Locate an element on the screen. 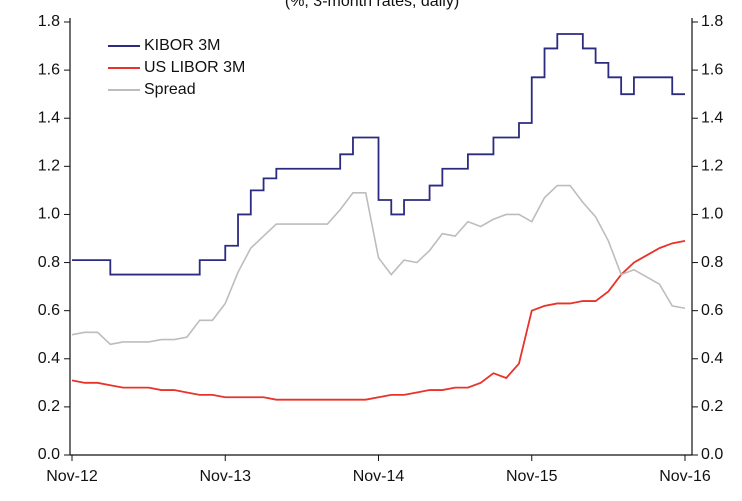 The width and height of the screenshot is (742, 501). x-tick-label: Nov-14 is located at coordinates (379, 476).